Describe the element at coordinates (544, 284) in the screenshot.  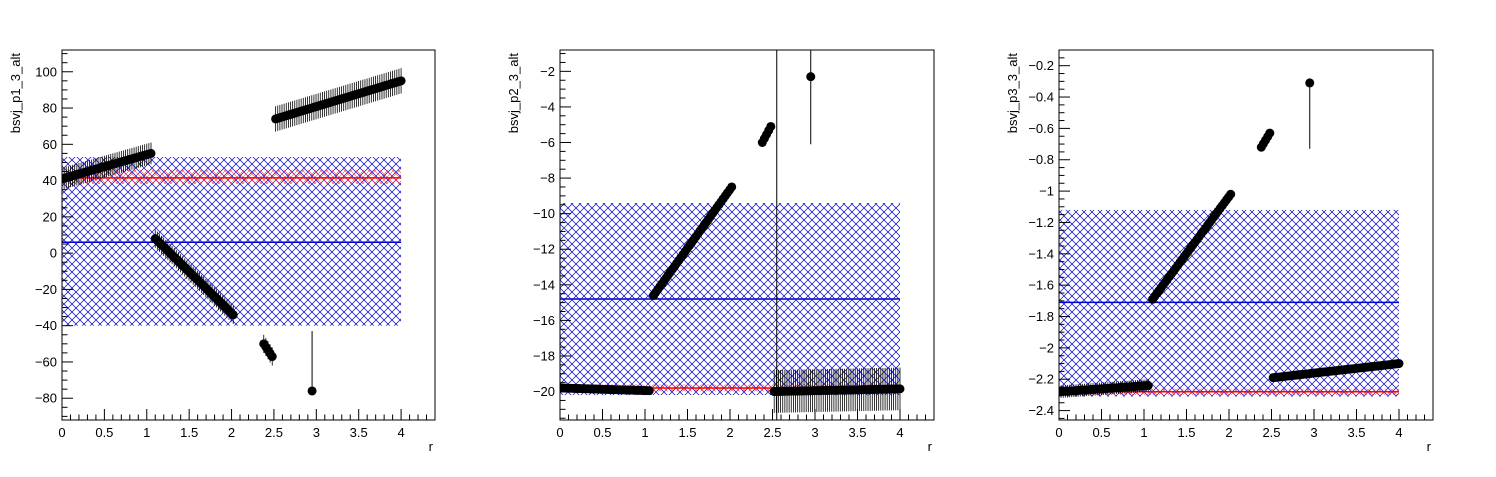
I see `y-tick-label: −14` at that location.